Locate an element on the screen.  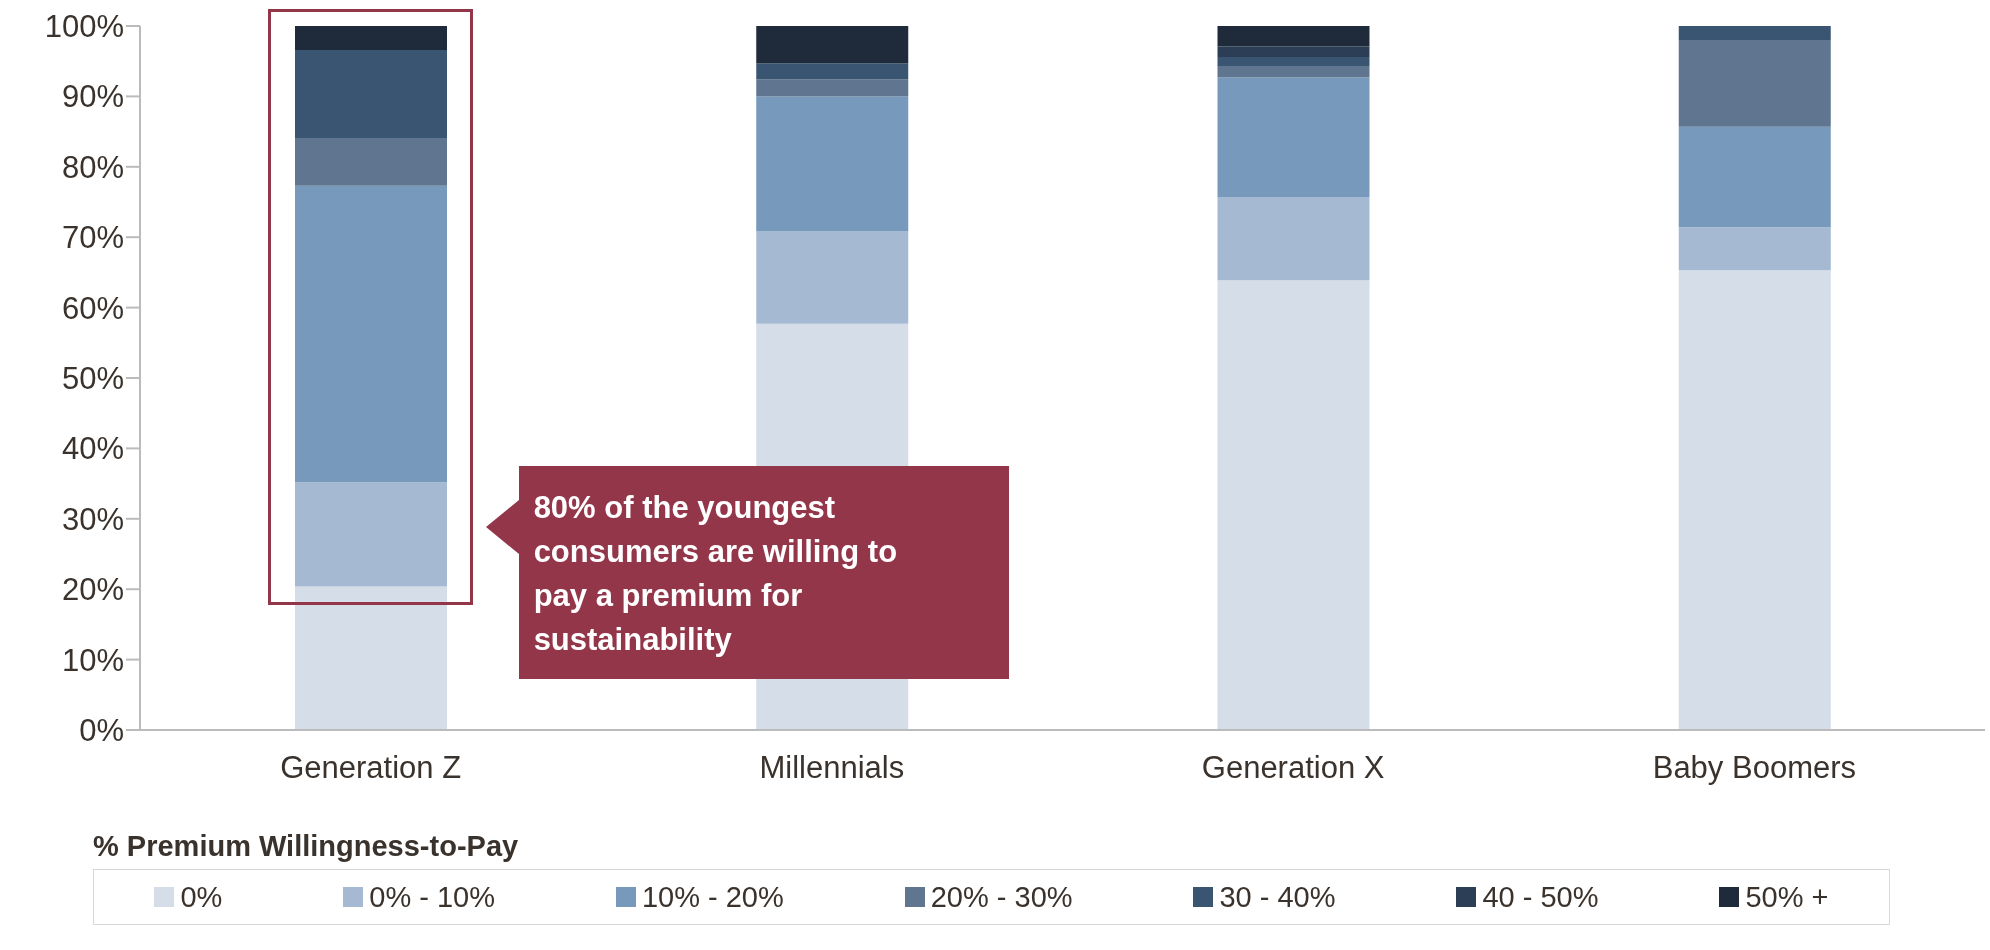
y-tick-label: 100% is located at coordinates (84, 27).